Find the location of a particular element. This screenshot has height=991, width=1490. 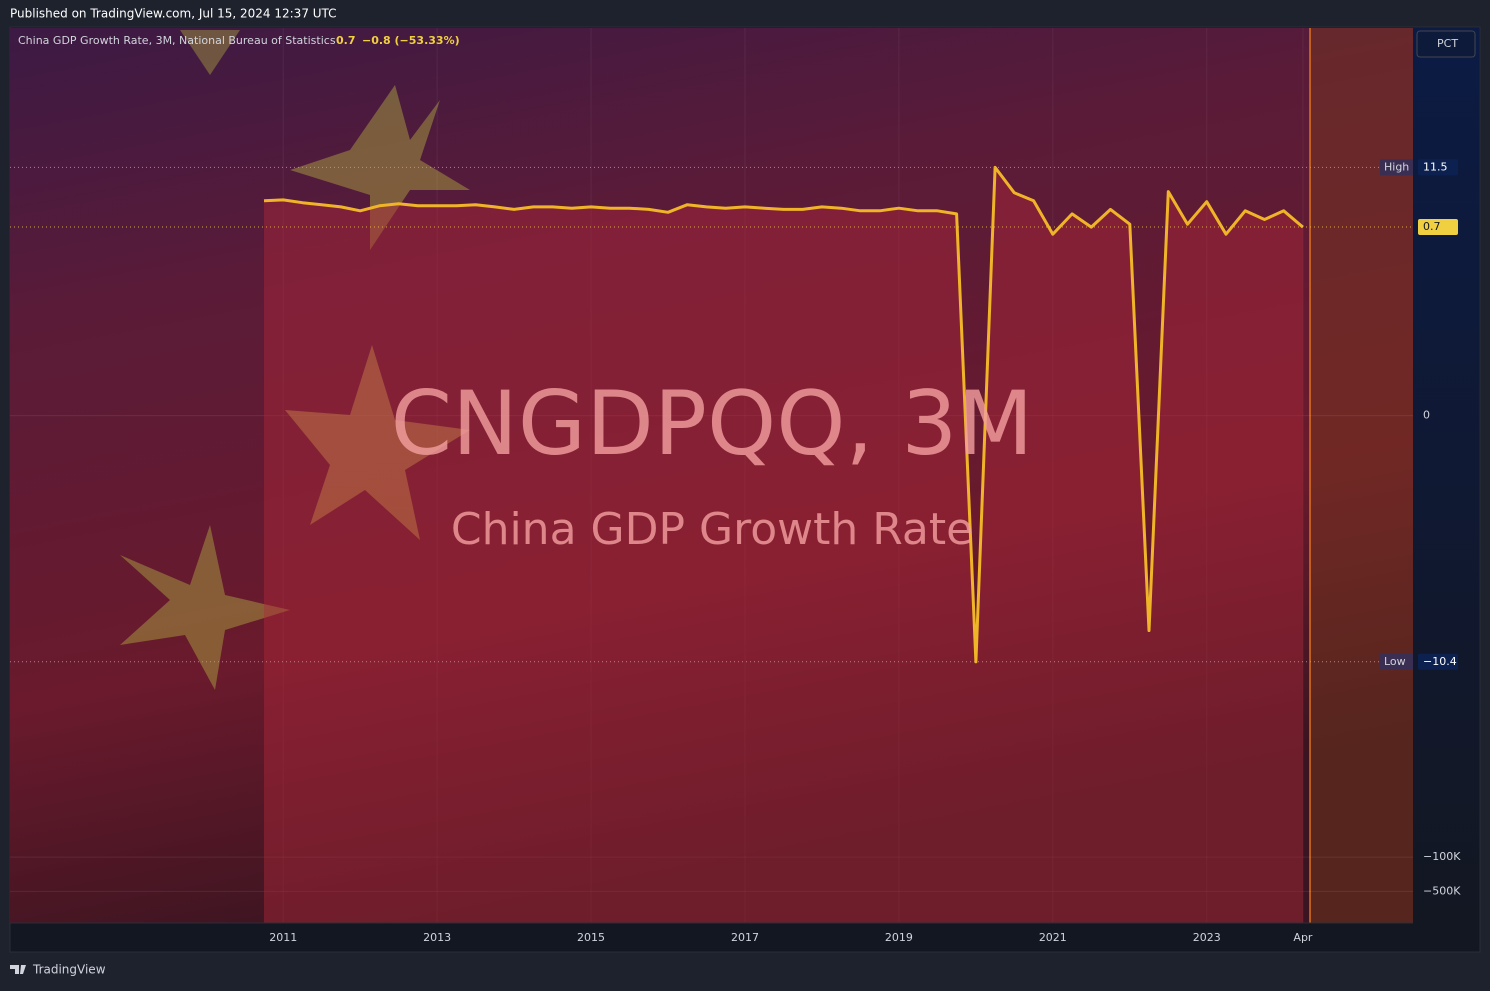

high-value-bg is located at coordinates (1438, 167).